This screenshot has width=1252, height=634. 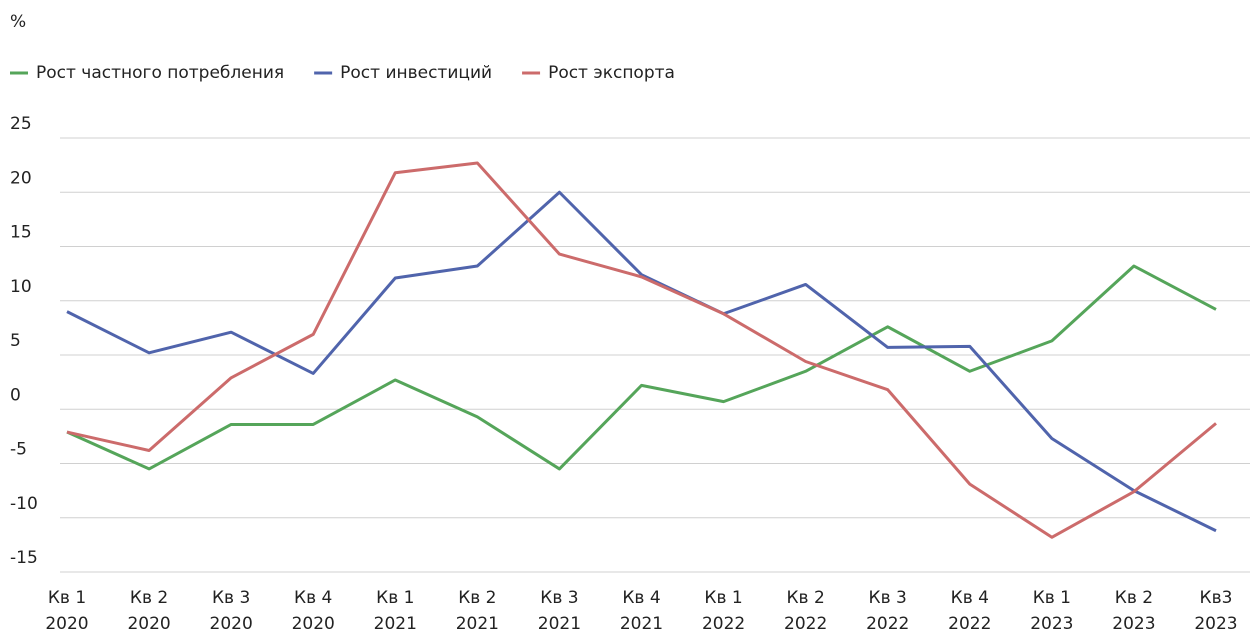 I want to click on y-tick-label: 25, so click(x=21, y=124).